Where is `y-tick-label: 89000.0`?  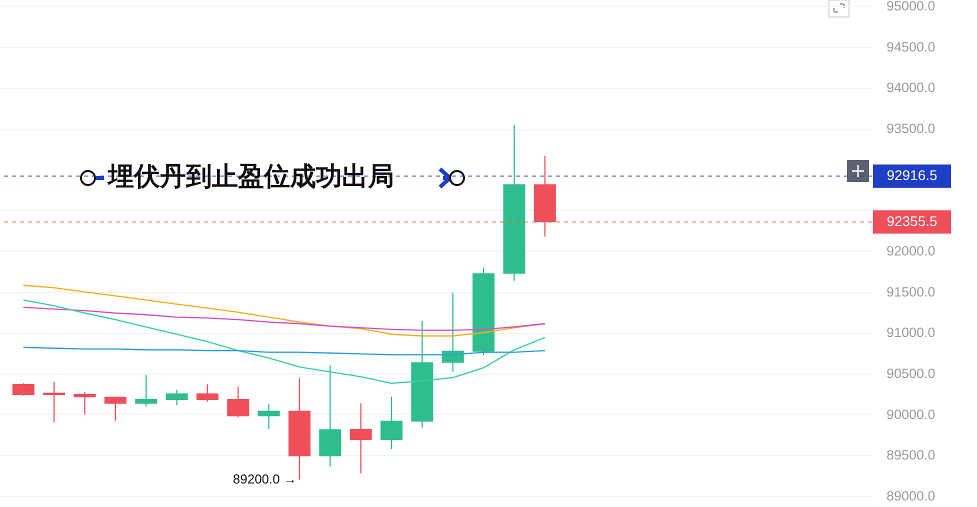
y-tick-label: 89000.0 is located at coordinates (911, 496).